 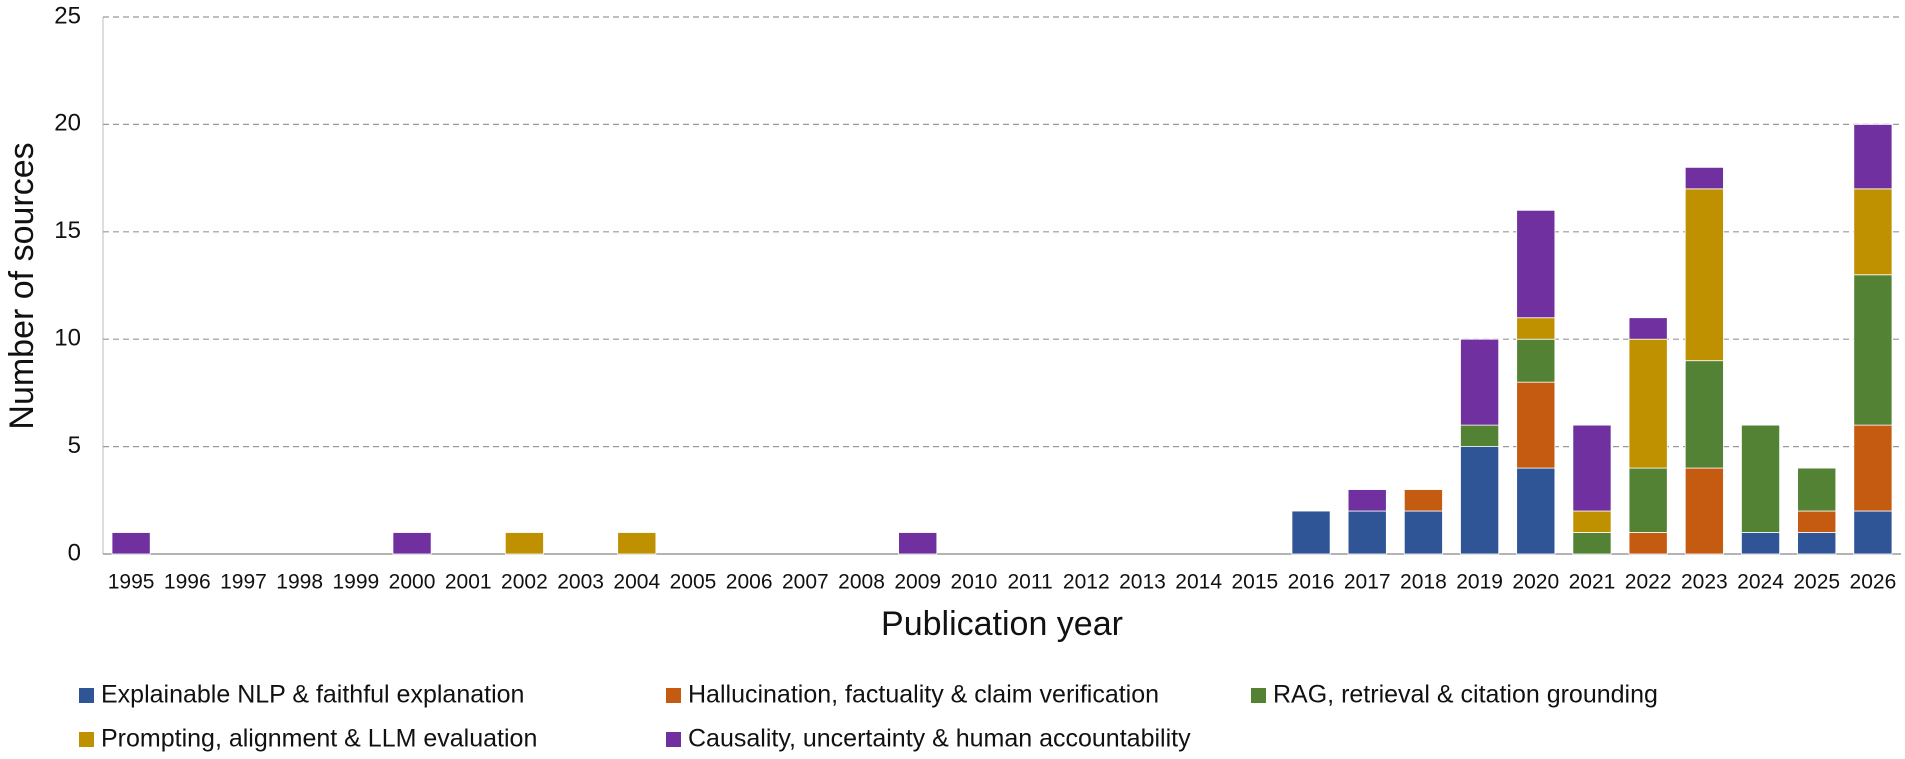 What do you see at coordinates (312, 695) in the screenshot?
I see `legend-label: Explainable NLP & faithful explanation` at bounding box center [312, 695].